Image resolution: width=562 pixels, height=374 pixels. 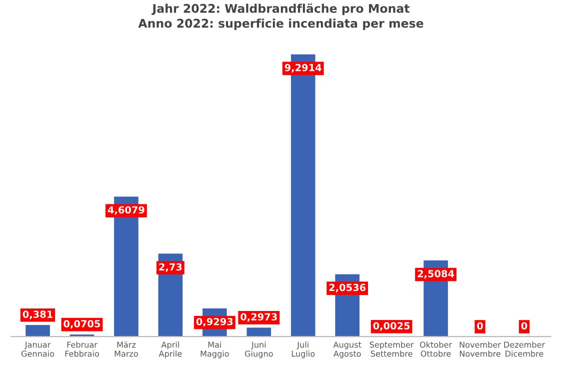 I want to click on chart-title: Jahr 2022: Waldbrandfläche pro Monat, so click(x=281, y=10).